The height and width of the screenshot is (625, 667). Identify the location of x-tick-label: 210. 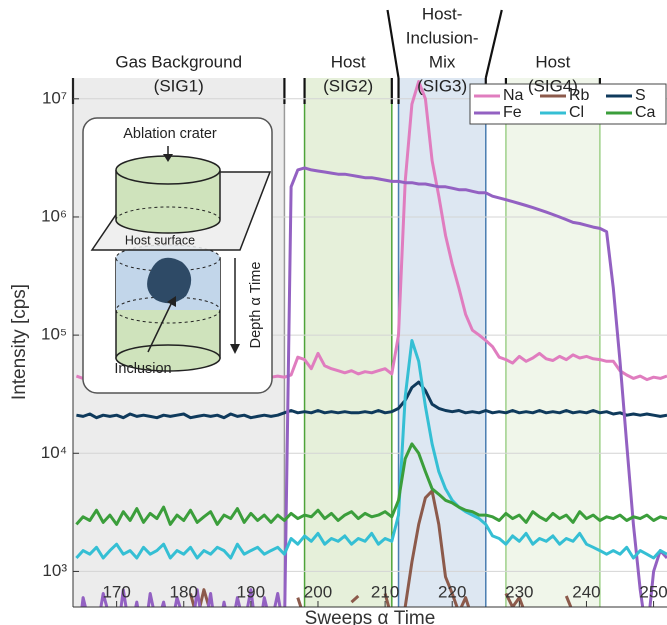
(385, 591).